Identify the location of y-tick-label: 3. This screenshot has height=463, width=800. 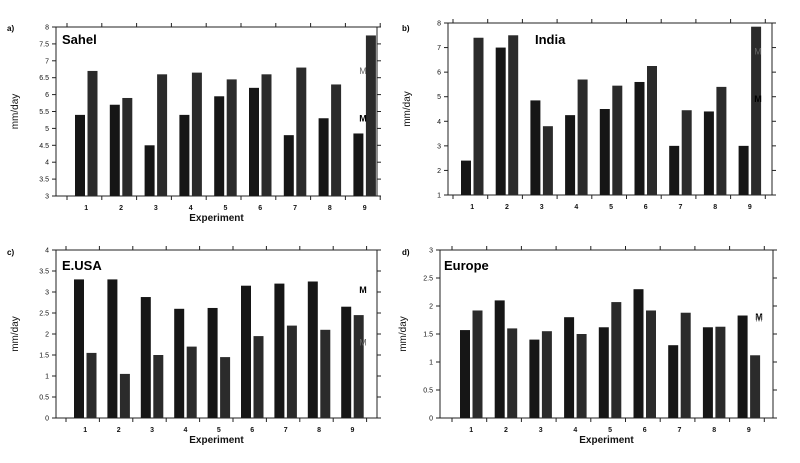
(47, 197).